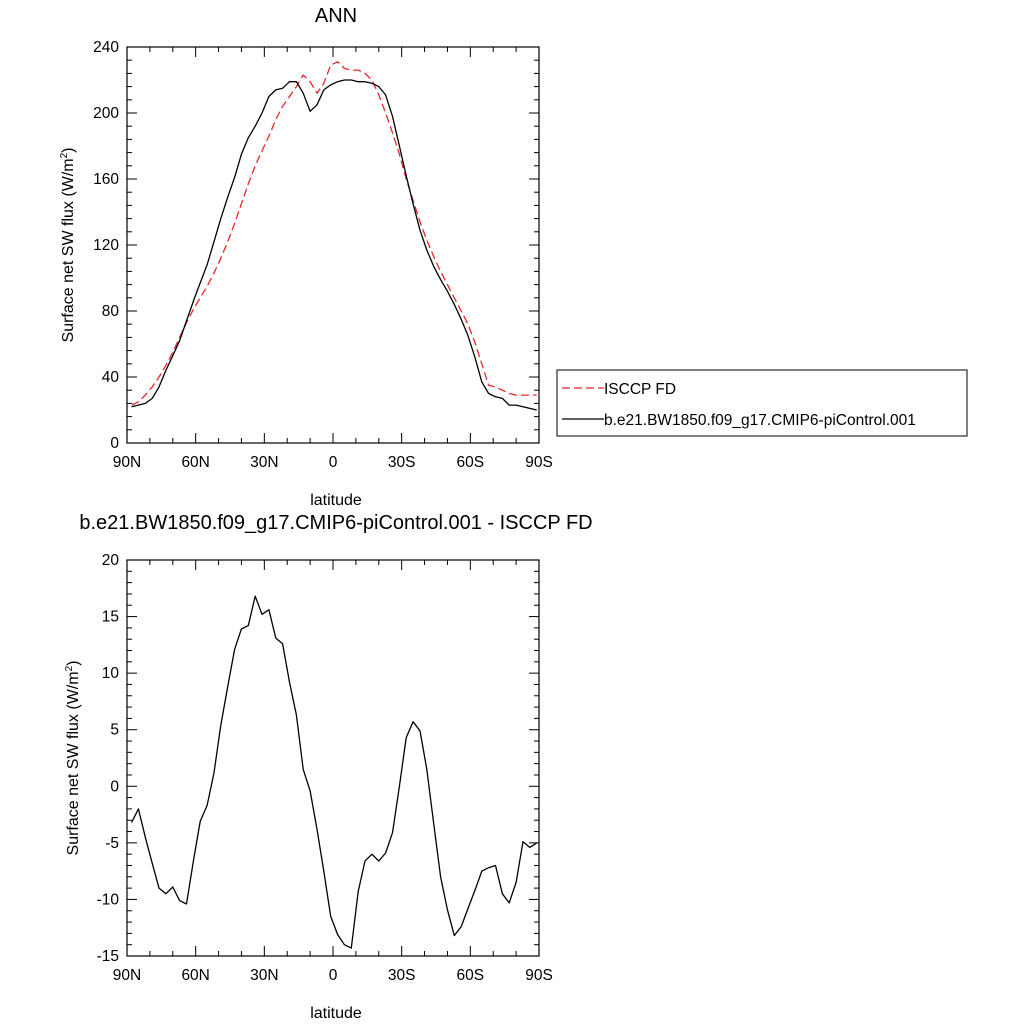 The image size is (1024, 1024). I want to click on chart-bottom-y-axis-label-text: Surface net SW flux (W/m, so click(73, 763).